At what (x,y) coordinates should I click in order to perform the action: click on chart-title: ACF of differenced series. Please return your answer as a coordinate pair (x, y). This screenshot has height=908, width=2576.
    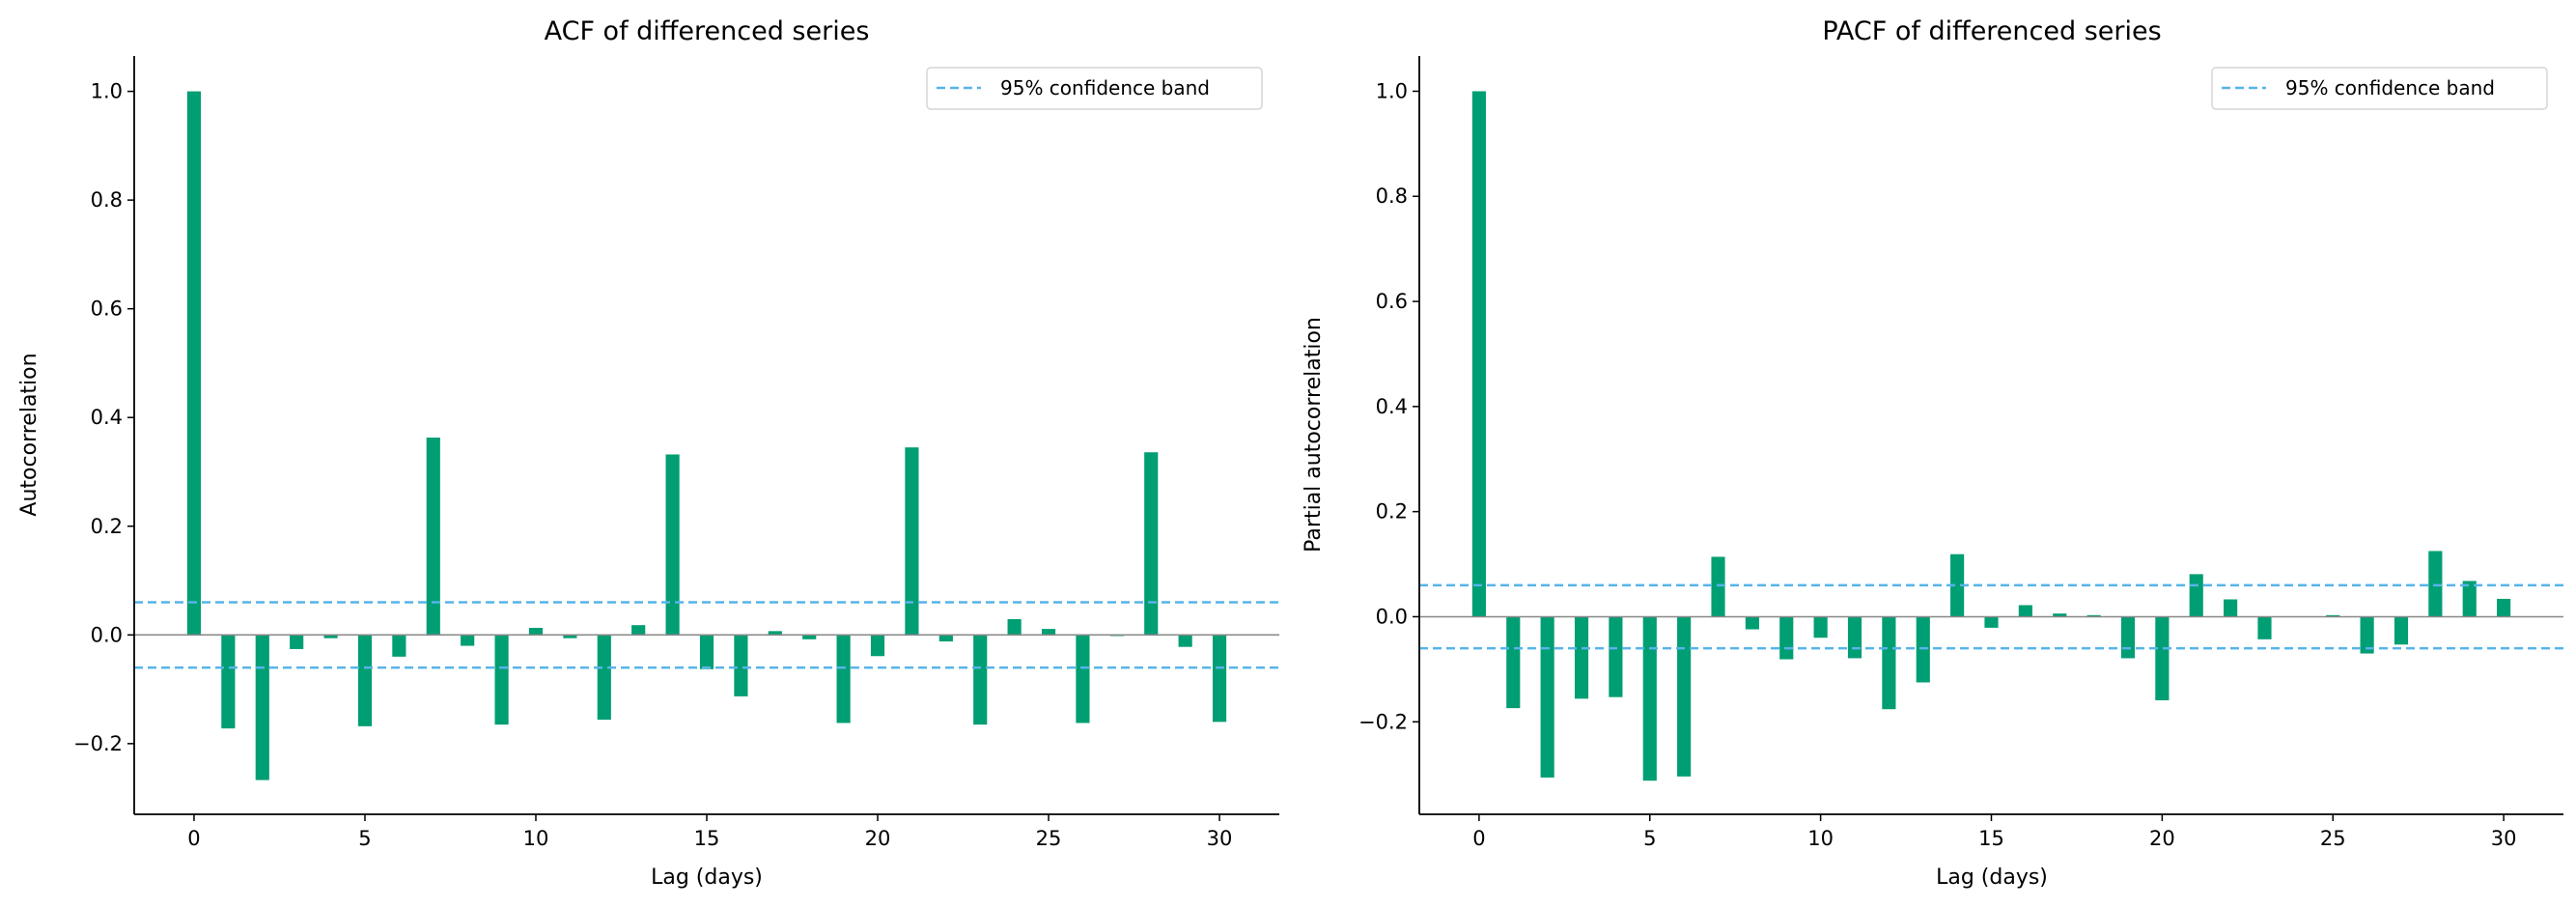
    Looking at the image, I should click on (708, 31).